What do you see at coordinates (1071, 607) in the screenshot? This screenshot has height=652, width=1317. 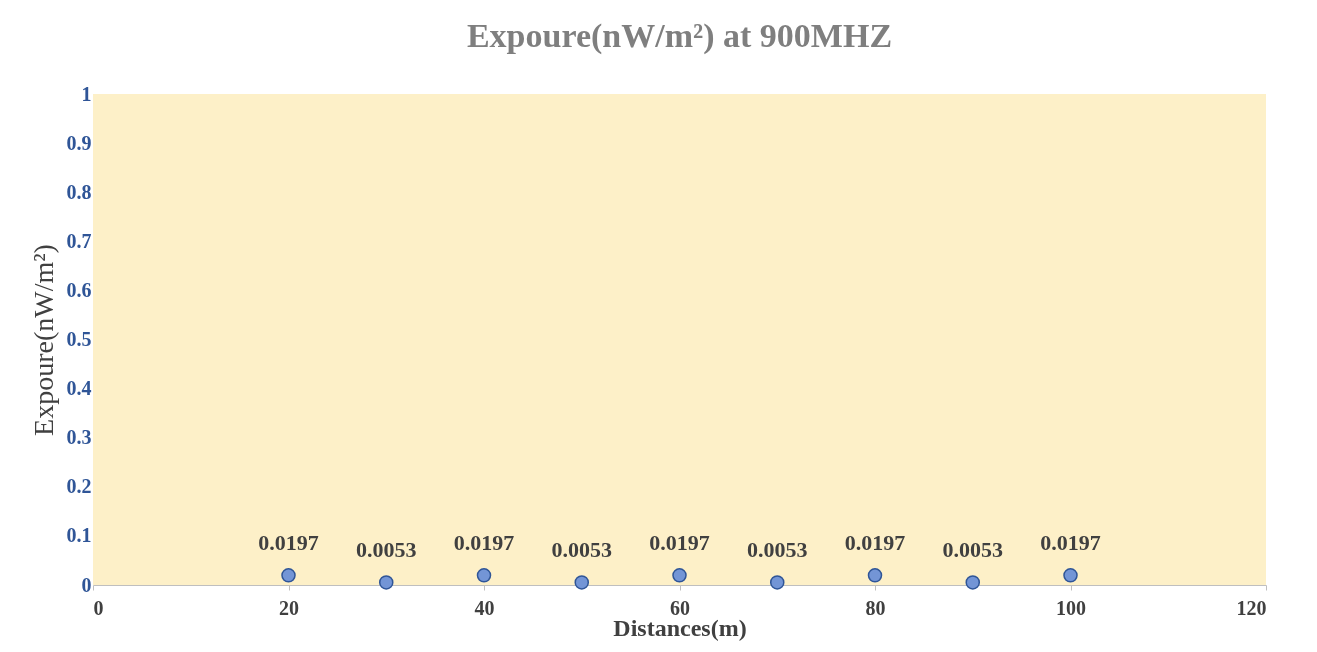 I see `x-tick-label: 100` at bounding box center [1071, 607].